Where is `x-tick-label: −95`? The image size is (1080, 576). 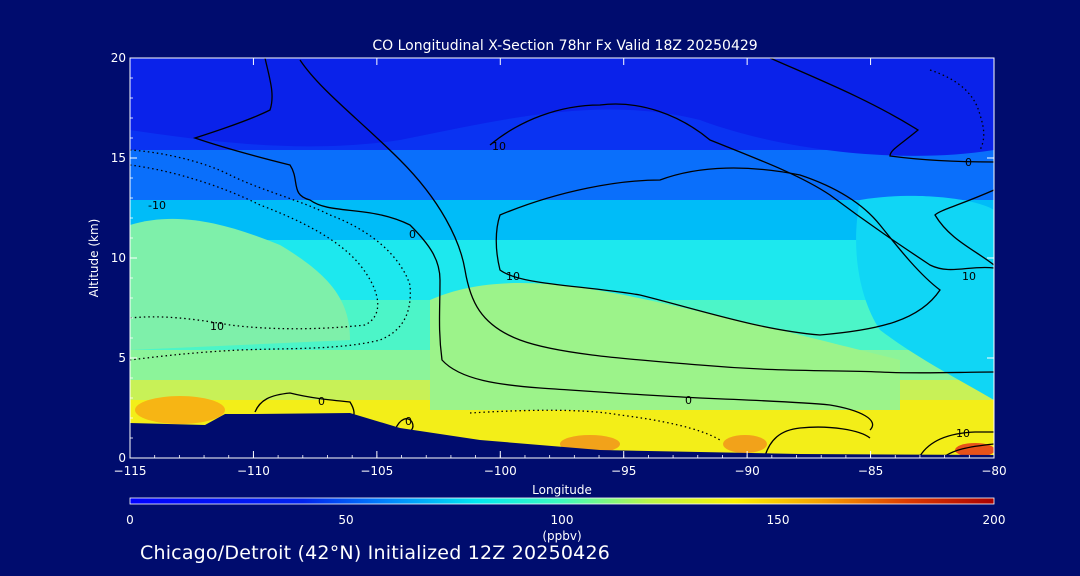
x-tick-label: −95 is located at coordinates (623, 471).